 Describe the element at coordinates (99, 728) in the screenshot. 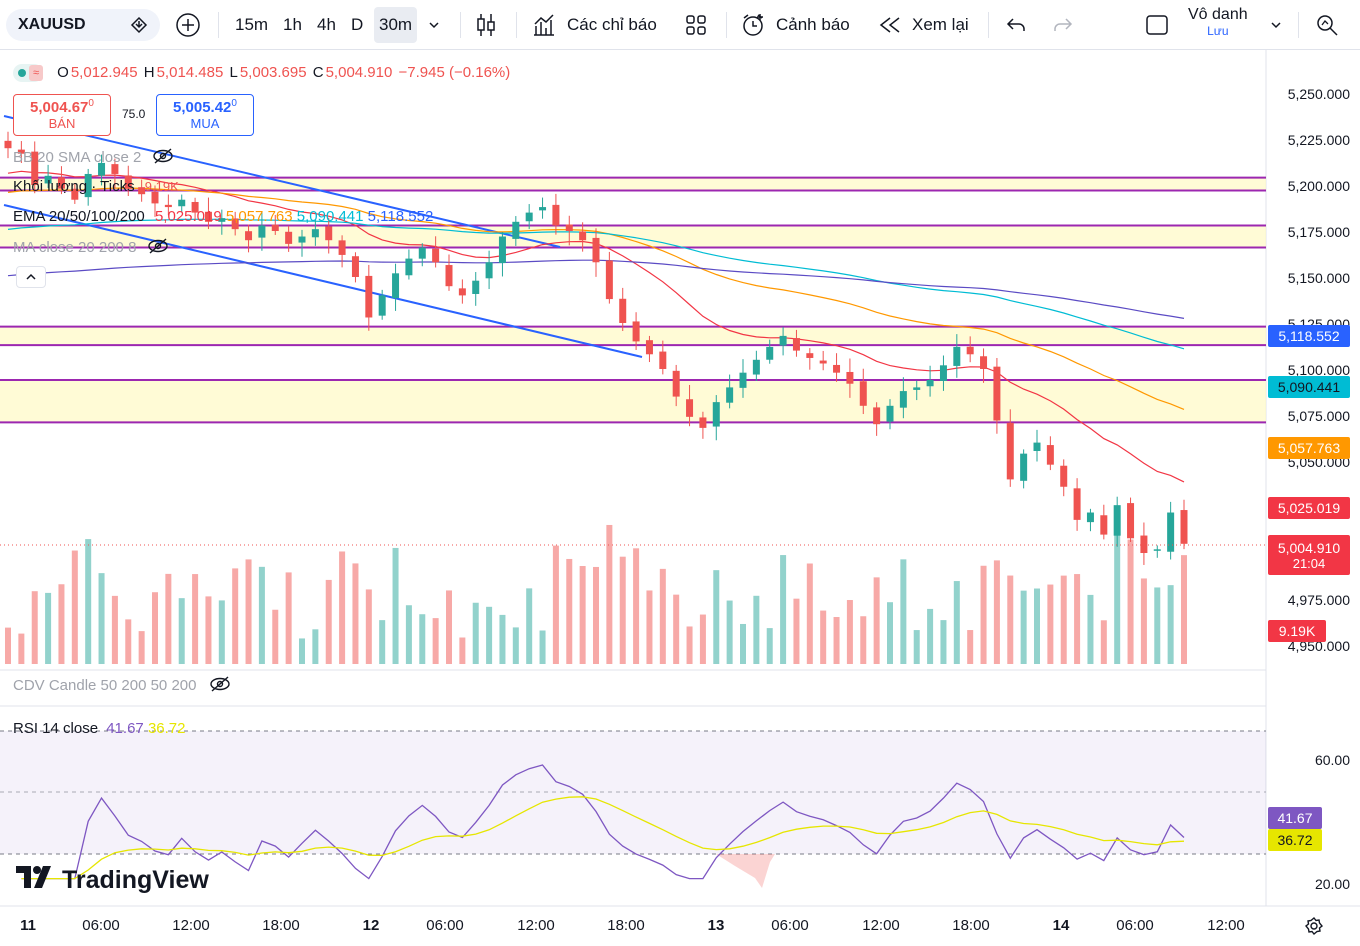

I see `rsi-legend: RSI 14 close 41.67 36.72` at that location.